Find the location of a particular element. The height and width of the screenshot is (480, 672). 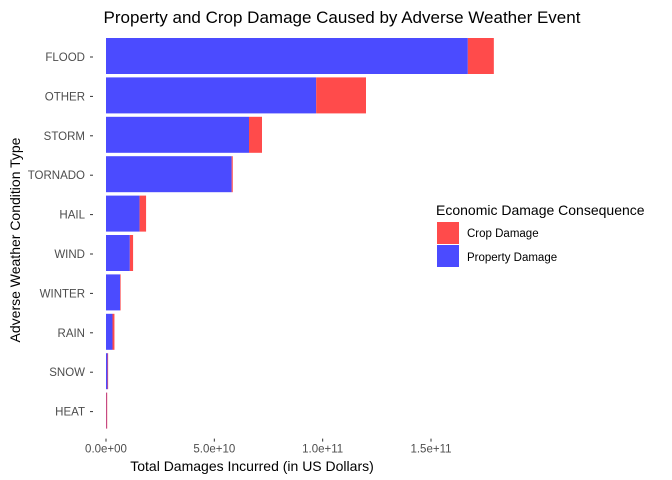

bar-crop-damage-other is located at coordinates (341, 95).